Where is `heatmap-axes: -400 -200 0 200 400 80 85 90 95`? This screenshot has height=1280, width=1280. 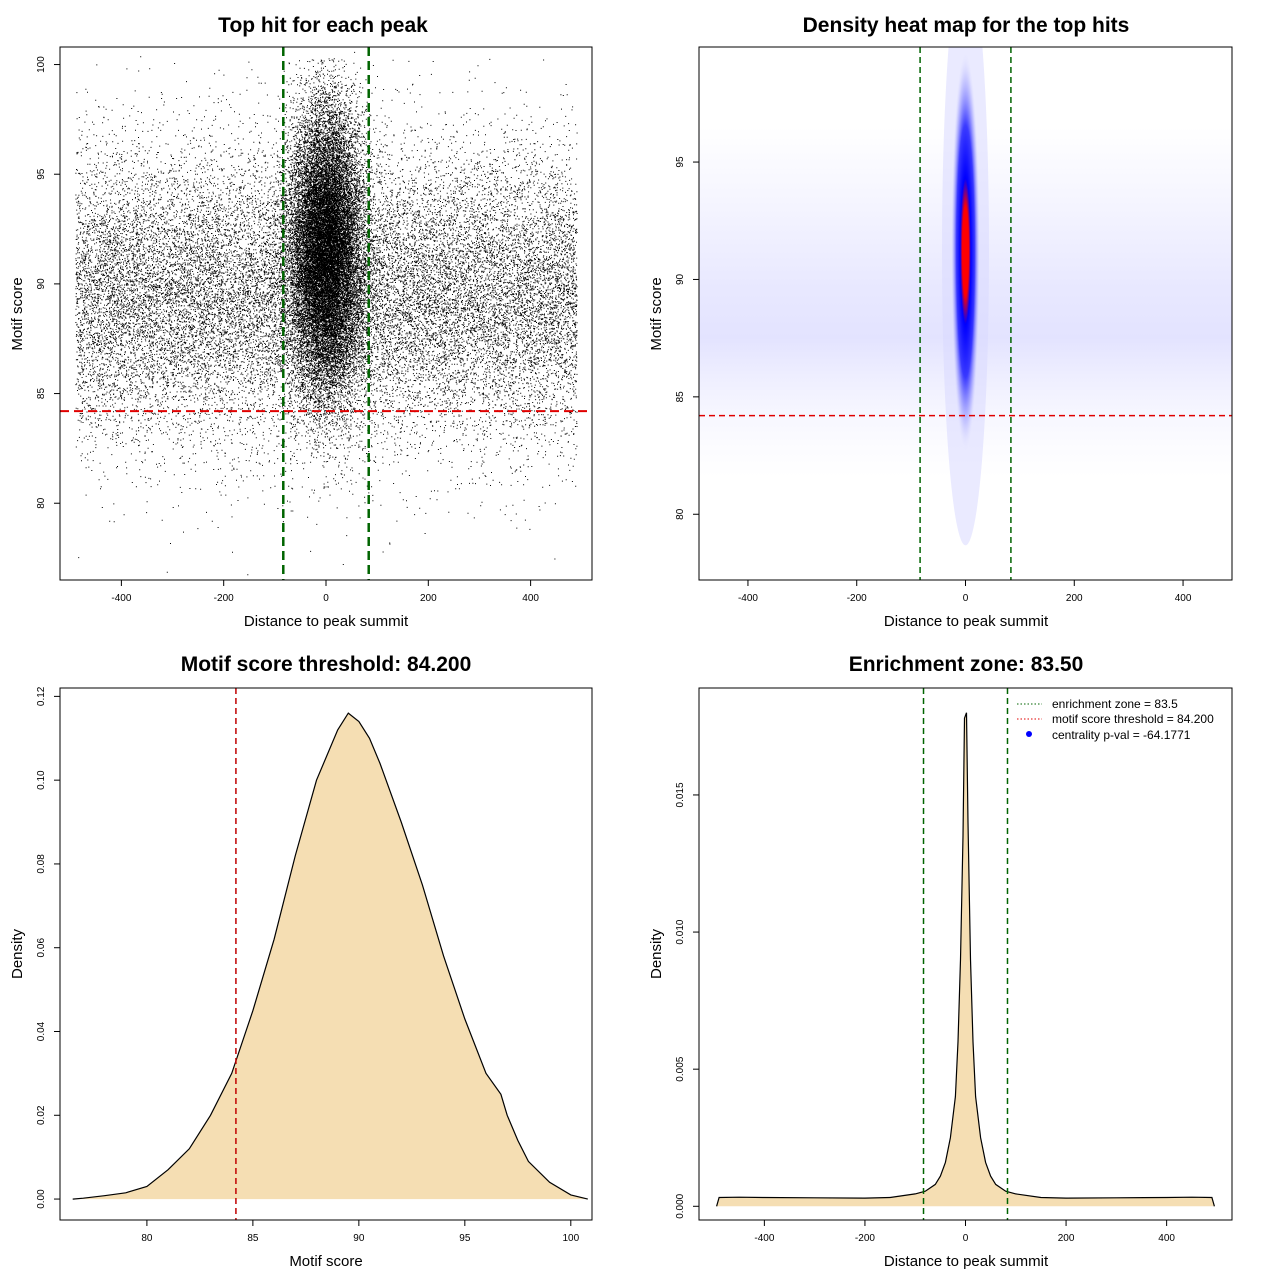
heatmap-axes: -400 -200 0 200 400 80 85 90 95 is located at coordinates (933, 380).